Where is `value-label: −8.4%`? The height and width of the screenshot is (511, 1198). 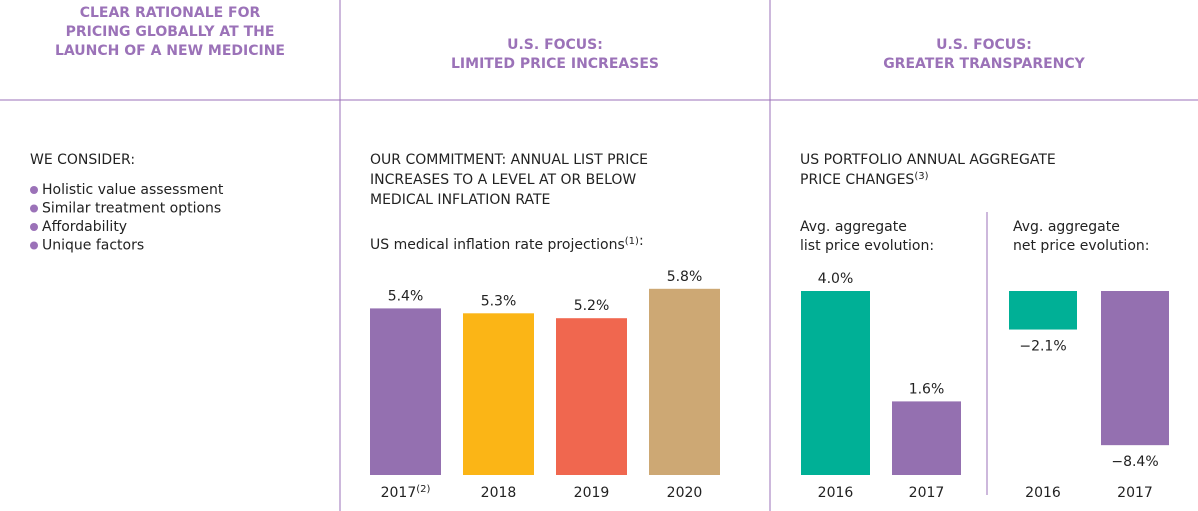
value-label: −8.4% is located at coordinates (1134, 462).